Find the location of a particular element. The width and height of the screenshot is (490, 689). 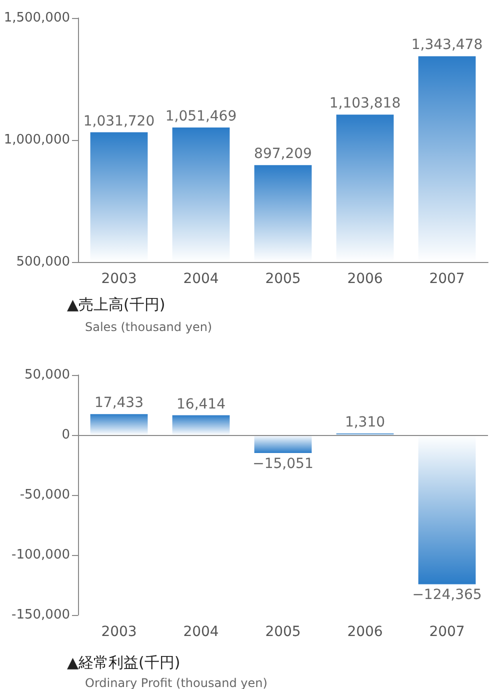

data-label: 1,103,818 is located at coordinates (365, 104).